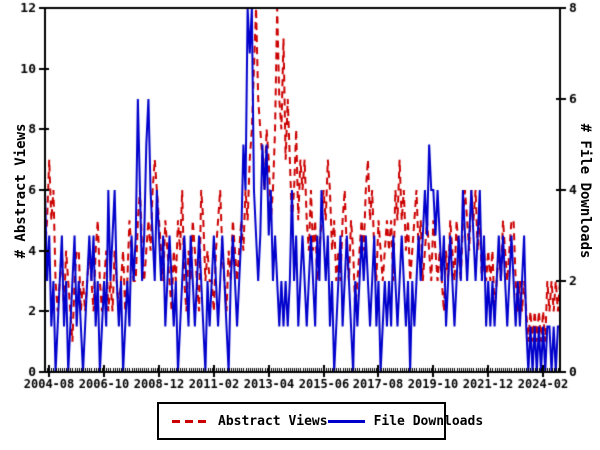  I want to click on abstract-views-dashed-line-swatch, so click(190, 421).